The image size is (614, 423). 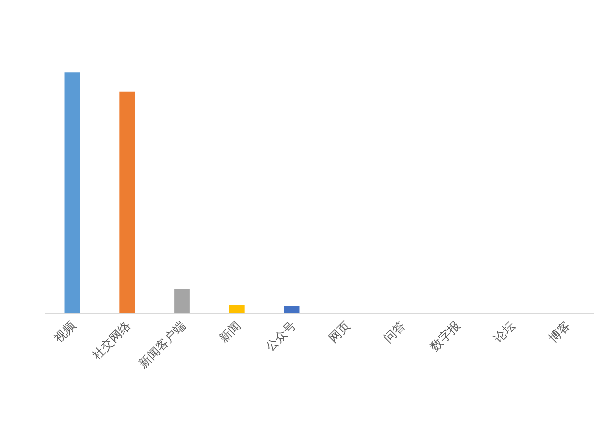 I want to click on x-tick-label: 博客, so click(x=559, y=332).